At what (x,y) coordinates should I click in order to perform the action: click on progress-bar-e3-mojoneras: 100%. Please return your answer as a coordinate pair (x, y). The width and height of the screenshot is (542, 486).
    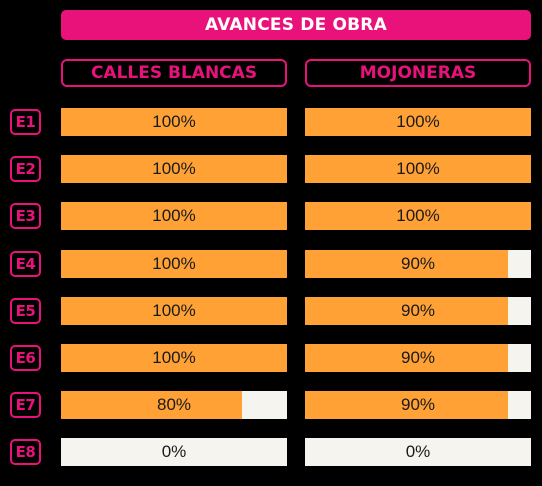
    Looking at the image, I should click on (418, 216).